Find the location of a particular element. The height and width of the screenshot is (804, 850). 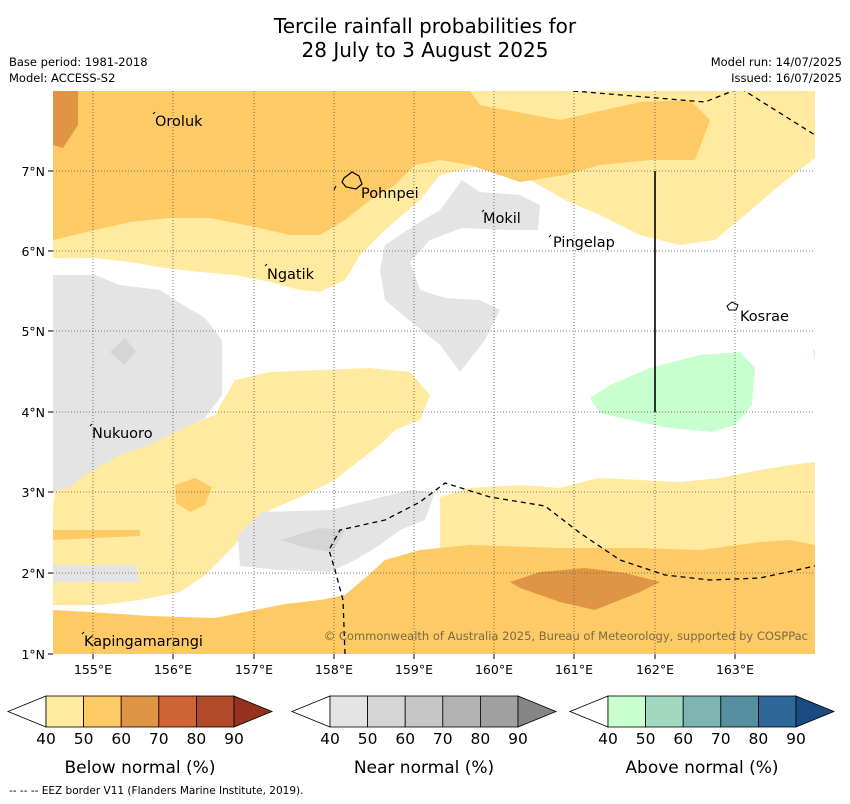

place-label: Nukuoro is located at coordinates (122, 434).